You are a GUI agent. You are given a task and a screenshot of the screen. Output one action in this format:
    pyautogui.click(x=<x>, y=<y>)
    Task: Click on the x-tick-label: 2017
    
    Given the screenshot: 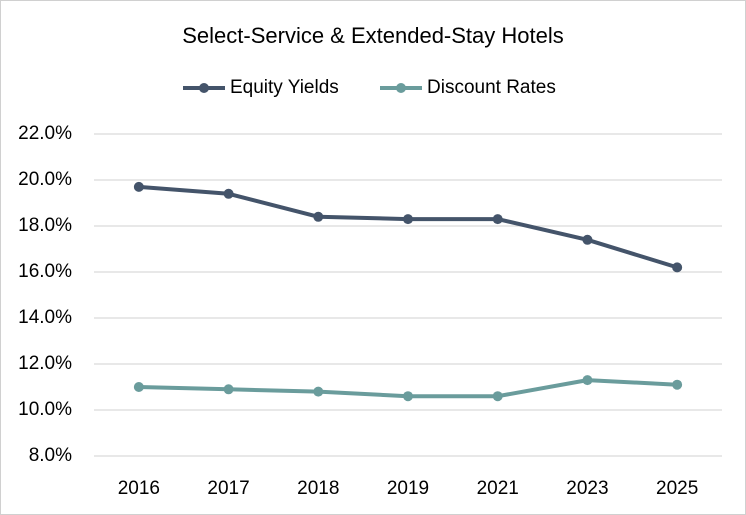 What is the action you would take?
    pyautogui.click(x=228, y=488)
    